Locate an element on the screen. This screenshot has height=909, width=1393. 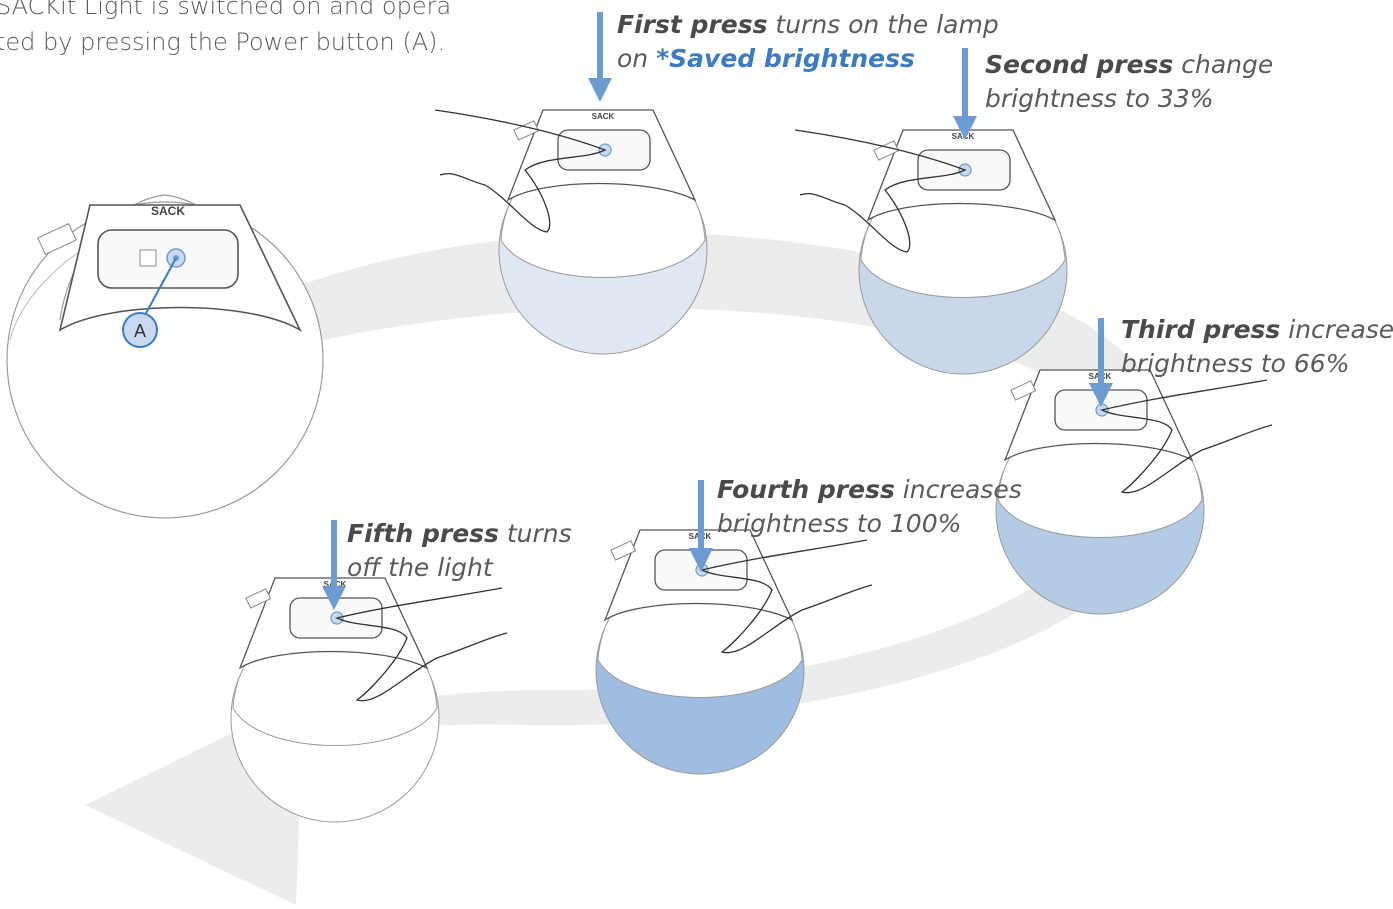
step3-caption: Third press increases brightness to 66% is located at coordinates (1257, 347).